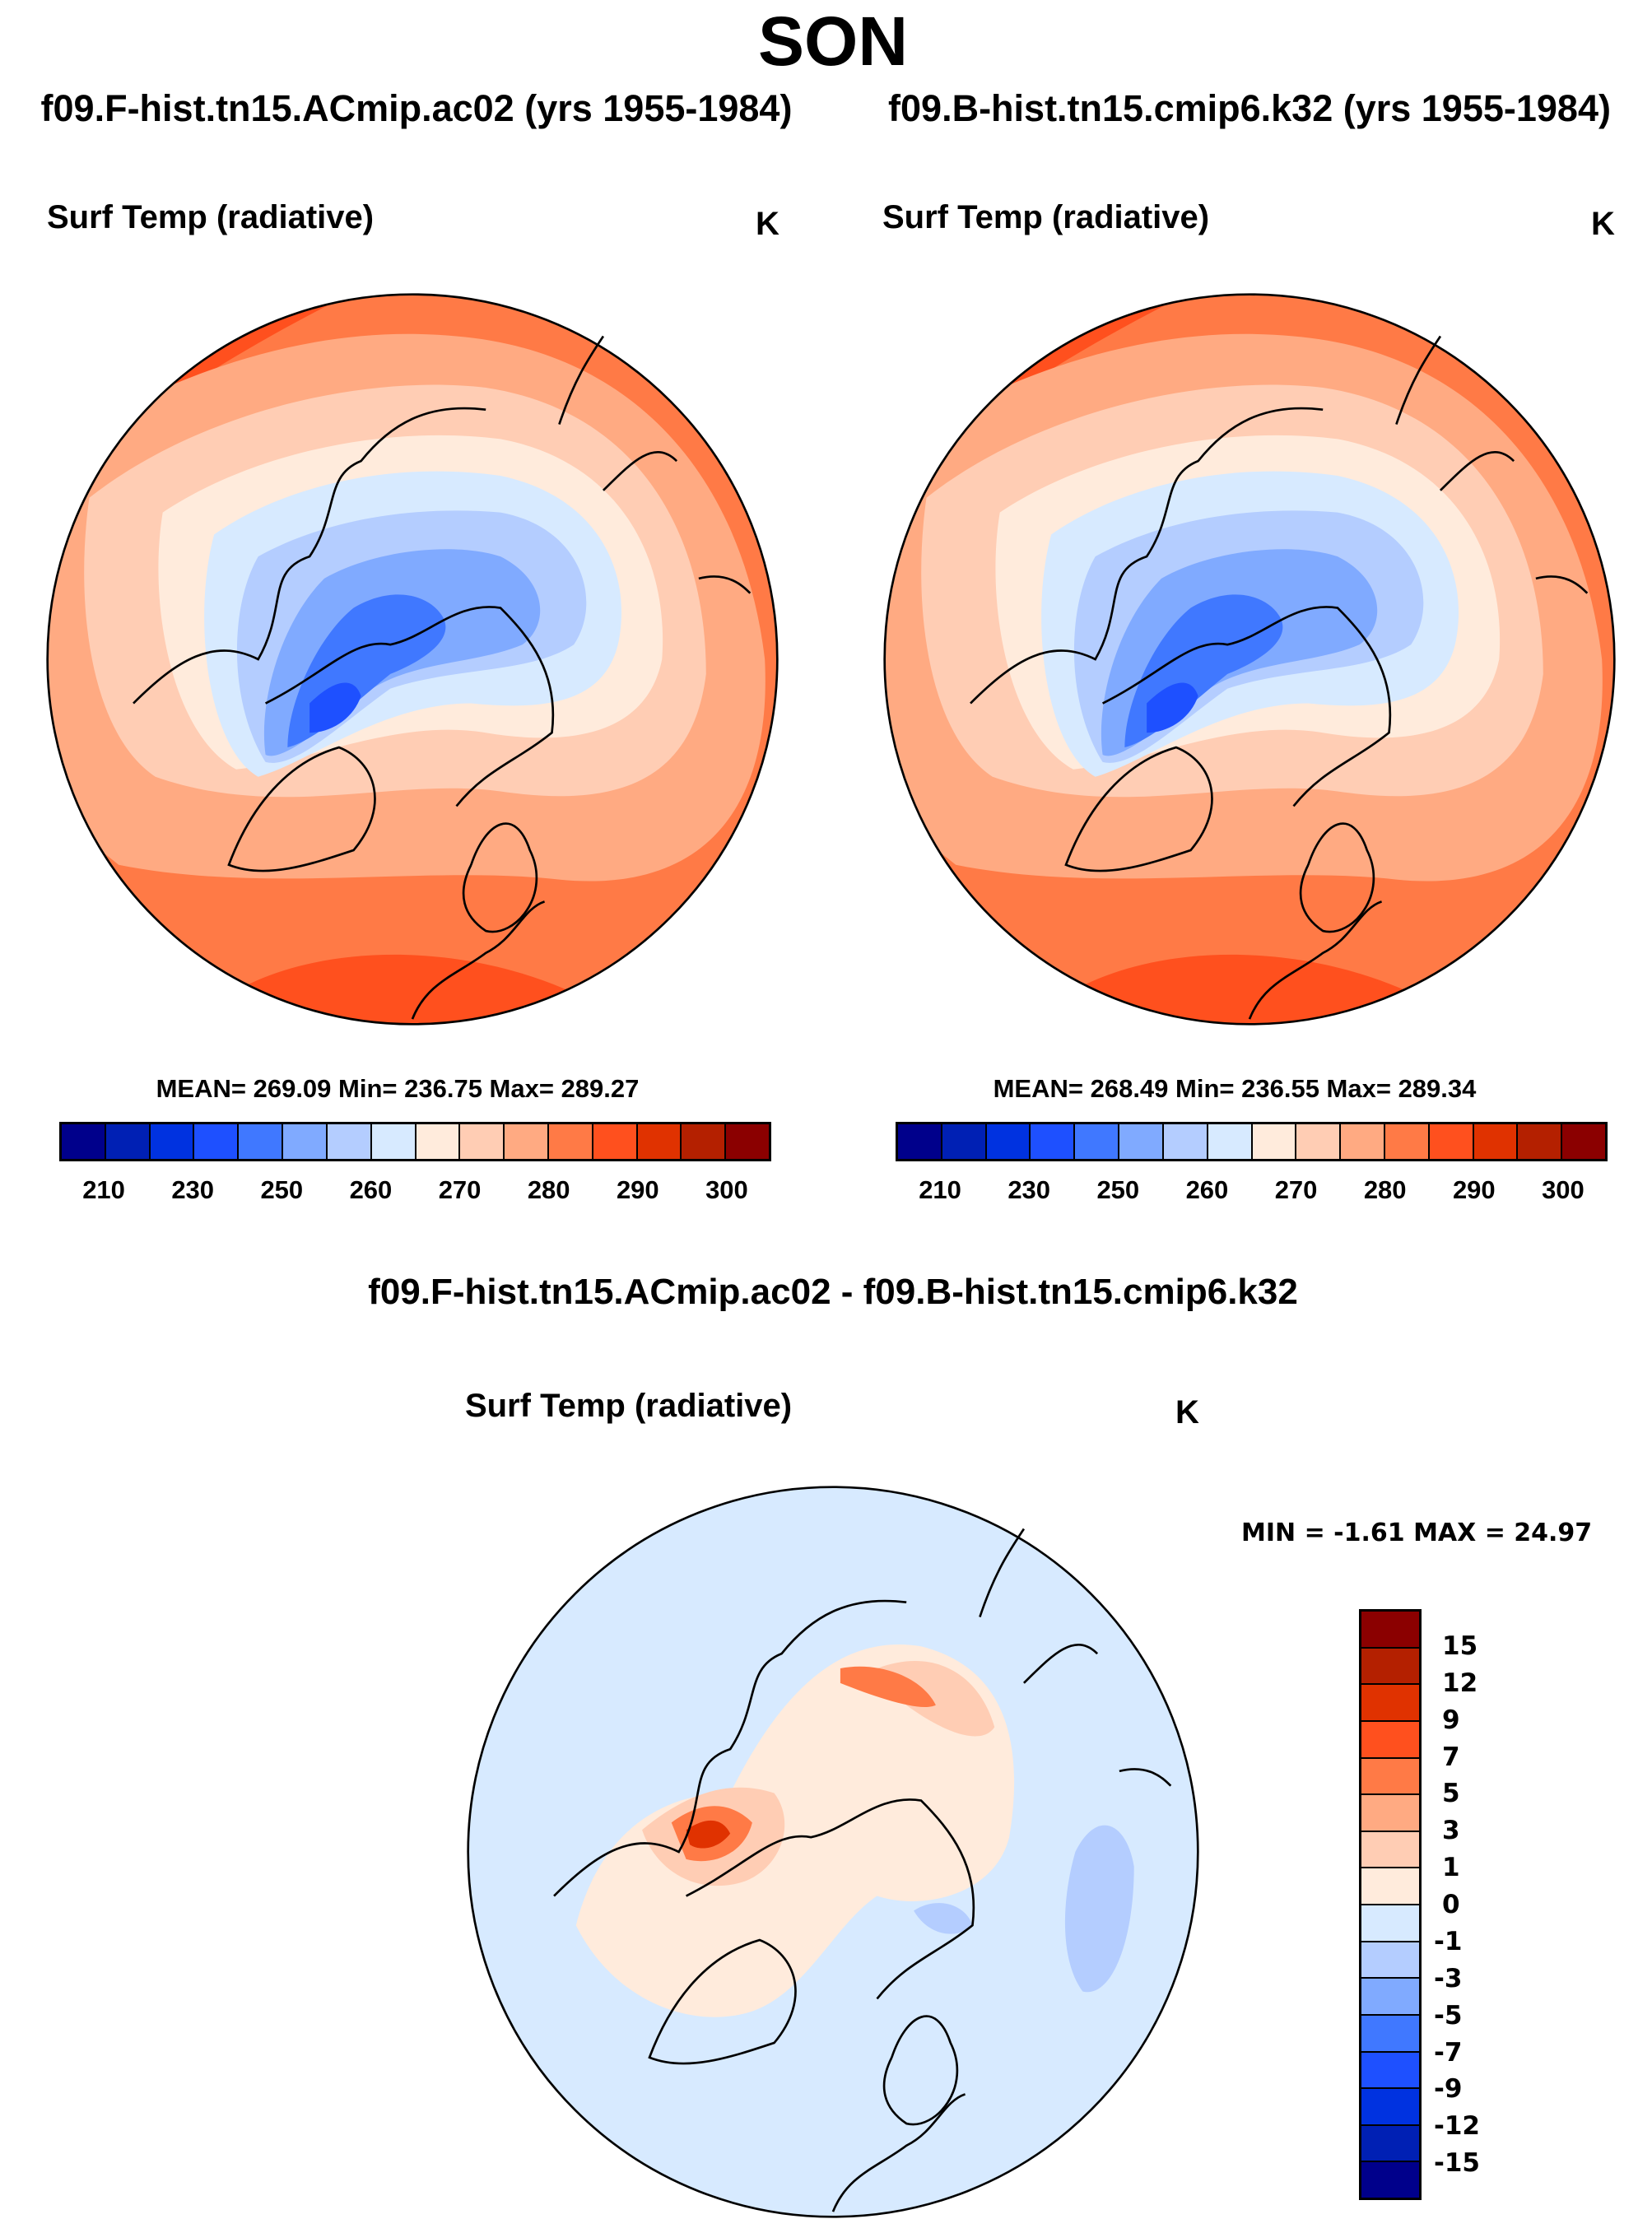 The width and height of the screenshot is (1652, 2219). I want to click on panel1-colorbar, so click(415, 1141).